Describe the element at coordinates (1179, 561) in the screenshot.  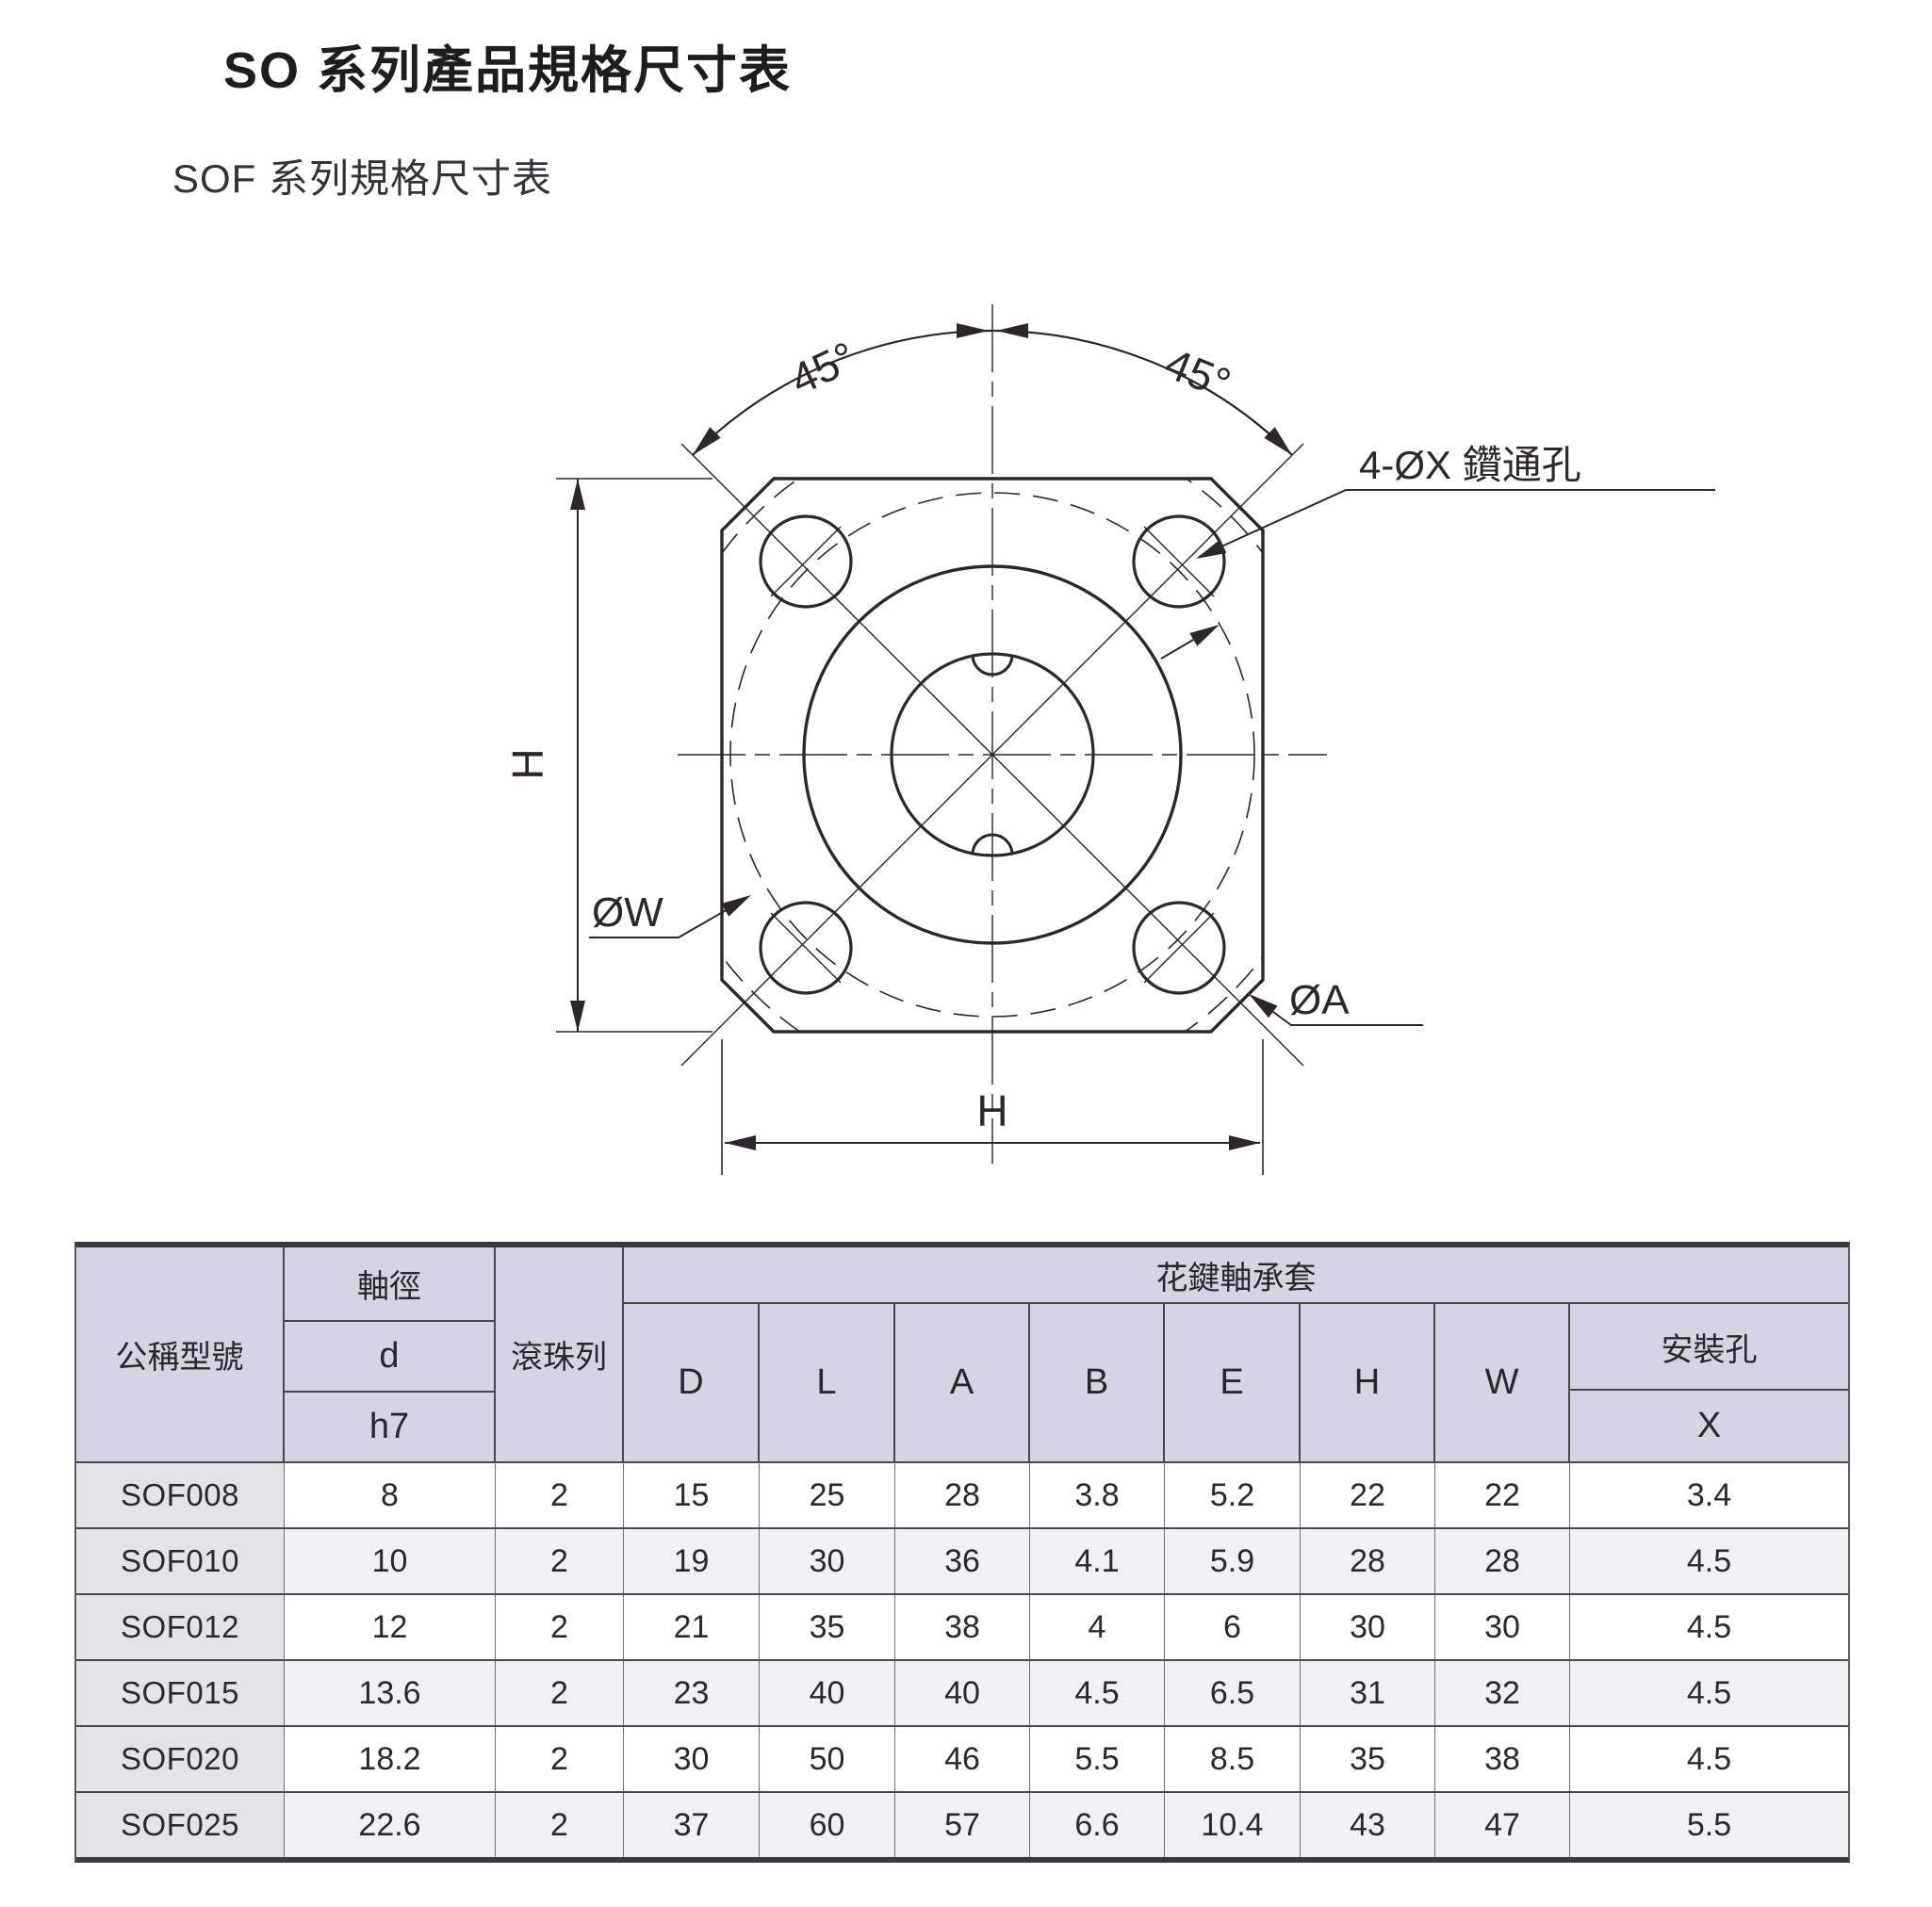
I see `hole-tick-top-right` at that location.